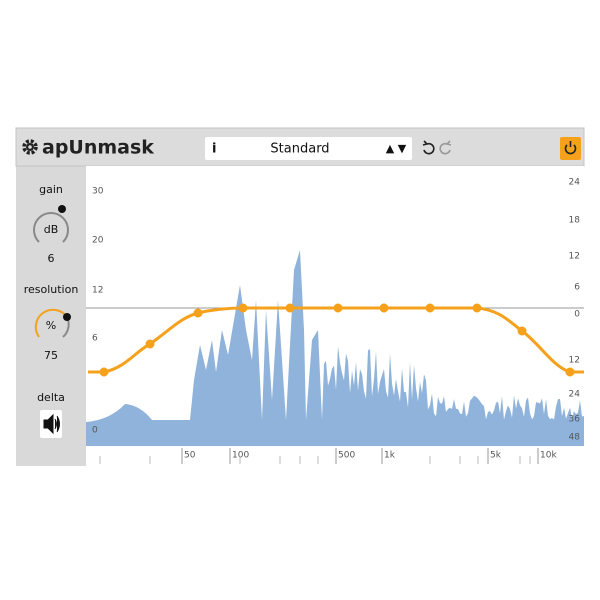  I want to click on preset-box, so click(308, 148).